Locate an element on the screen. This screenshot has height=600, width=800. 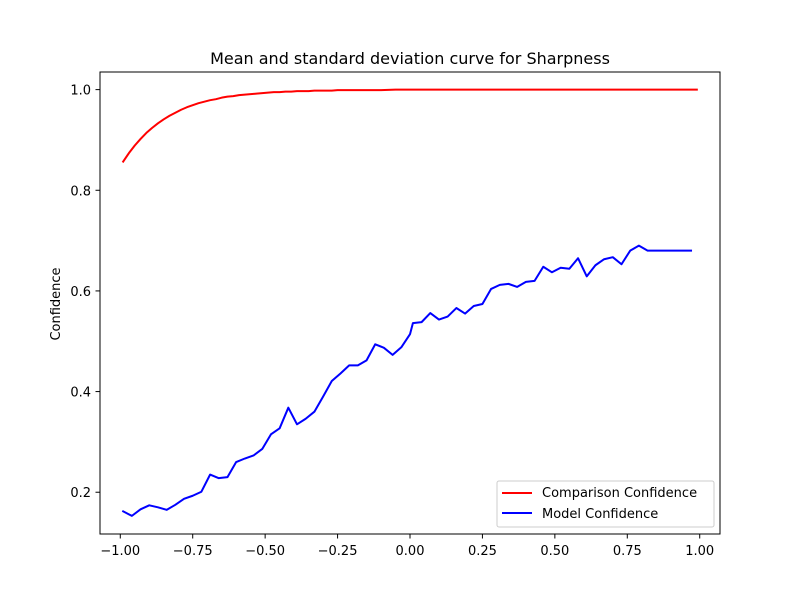
y-tick-label: 1.0 is located at coordinates (80, 91).